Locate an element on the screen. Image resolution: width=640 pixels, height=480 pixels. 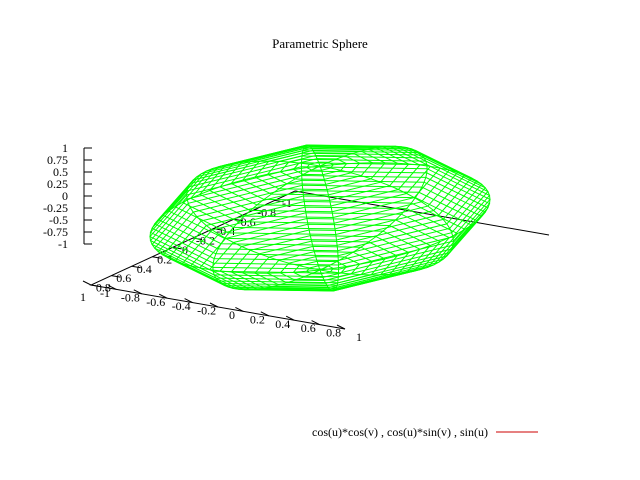
z-axis: 10.750.50.250-0.25-0.5-0.75-1 is located at coordinates (67, 196).